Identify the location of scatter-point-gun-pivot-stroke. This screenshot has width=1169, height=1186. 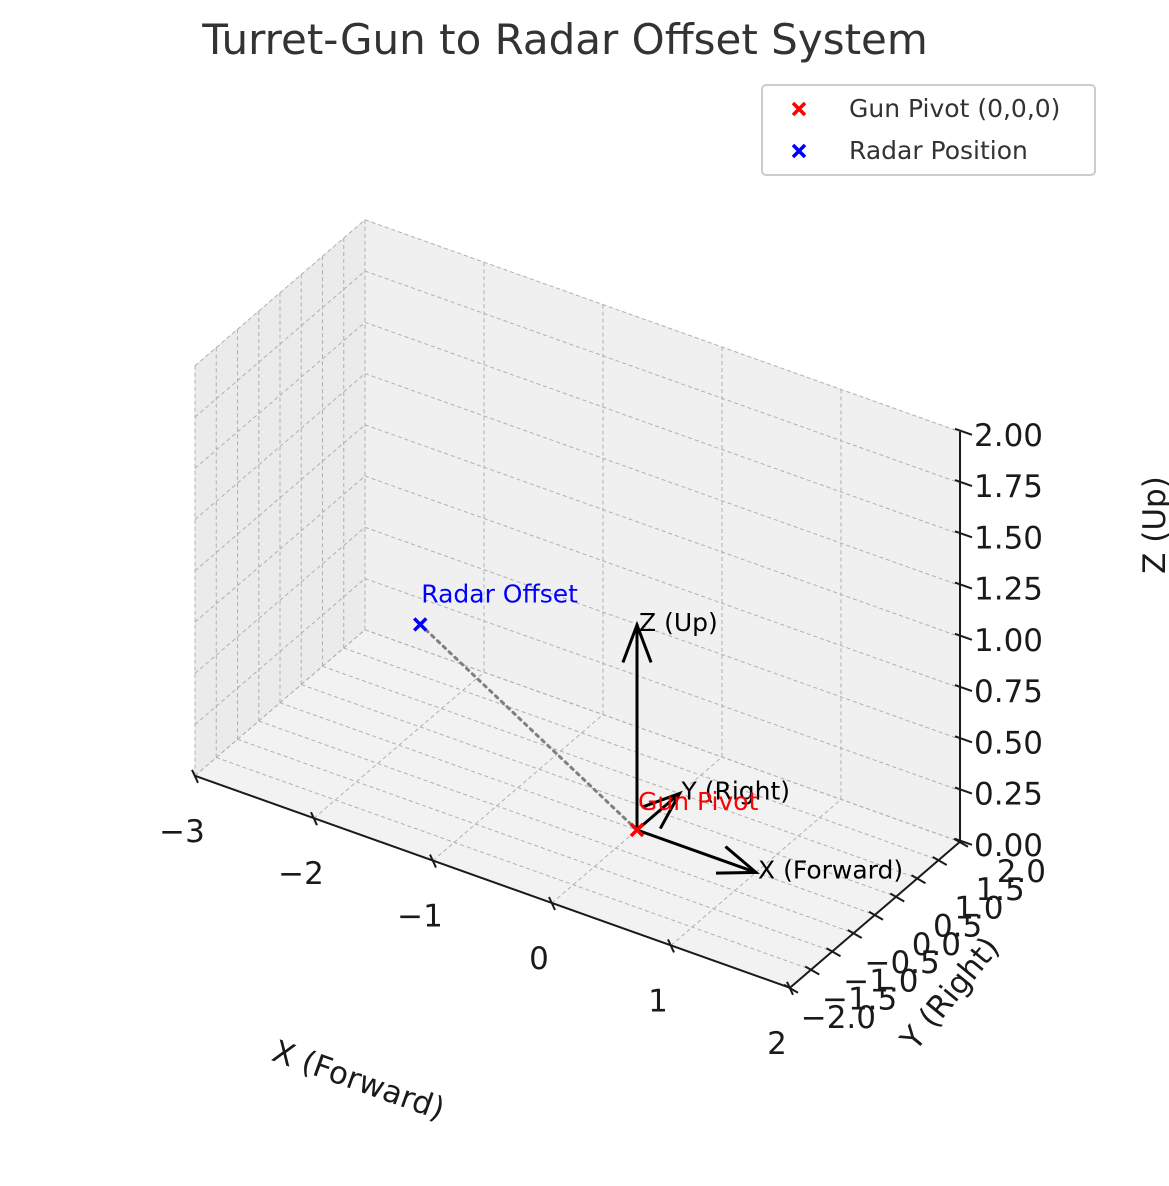
(637, 830).